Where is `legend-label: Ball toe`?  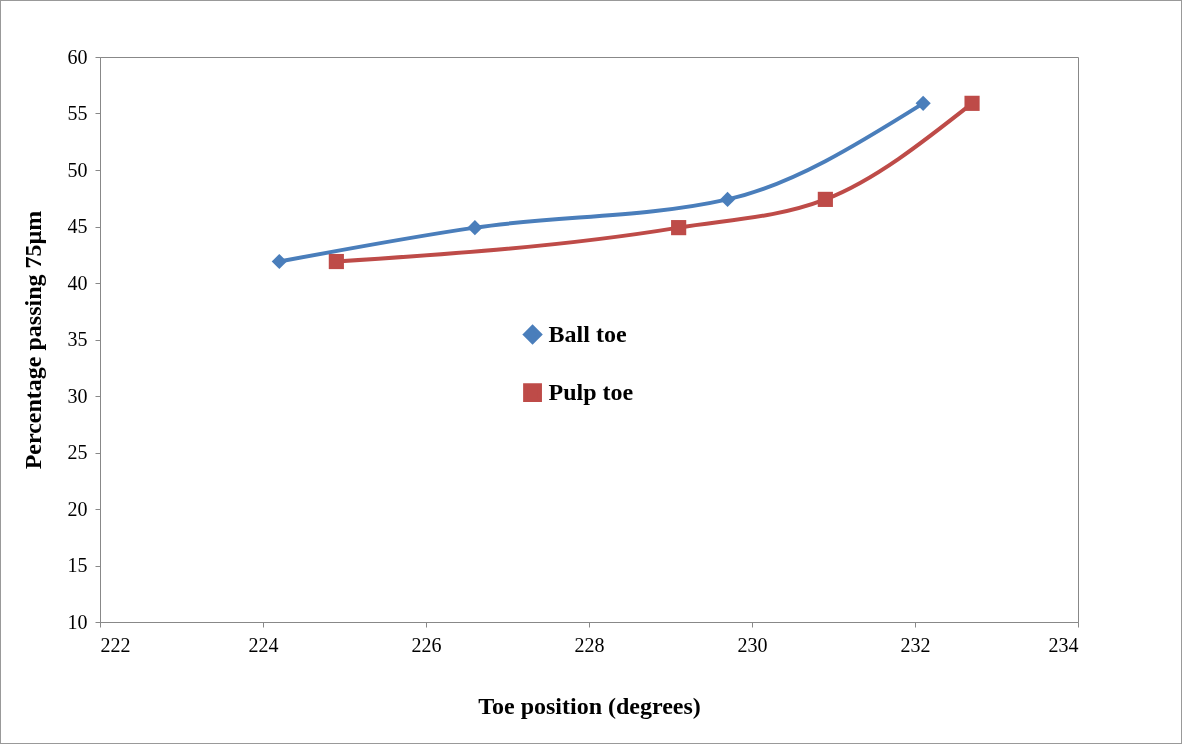 legend-label: Ball toe is located at coordinates (587, 333).